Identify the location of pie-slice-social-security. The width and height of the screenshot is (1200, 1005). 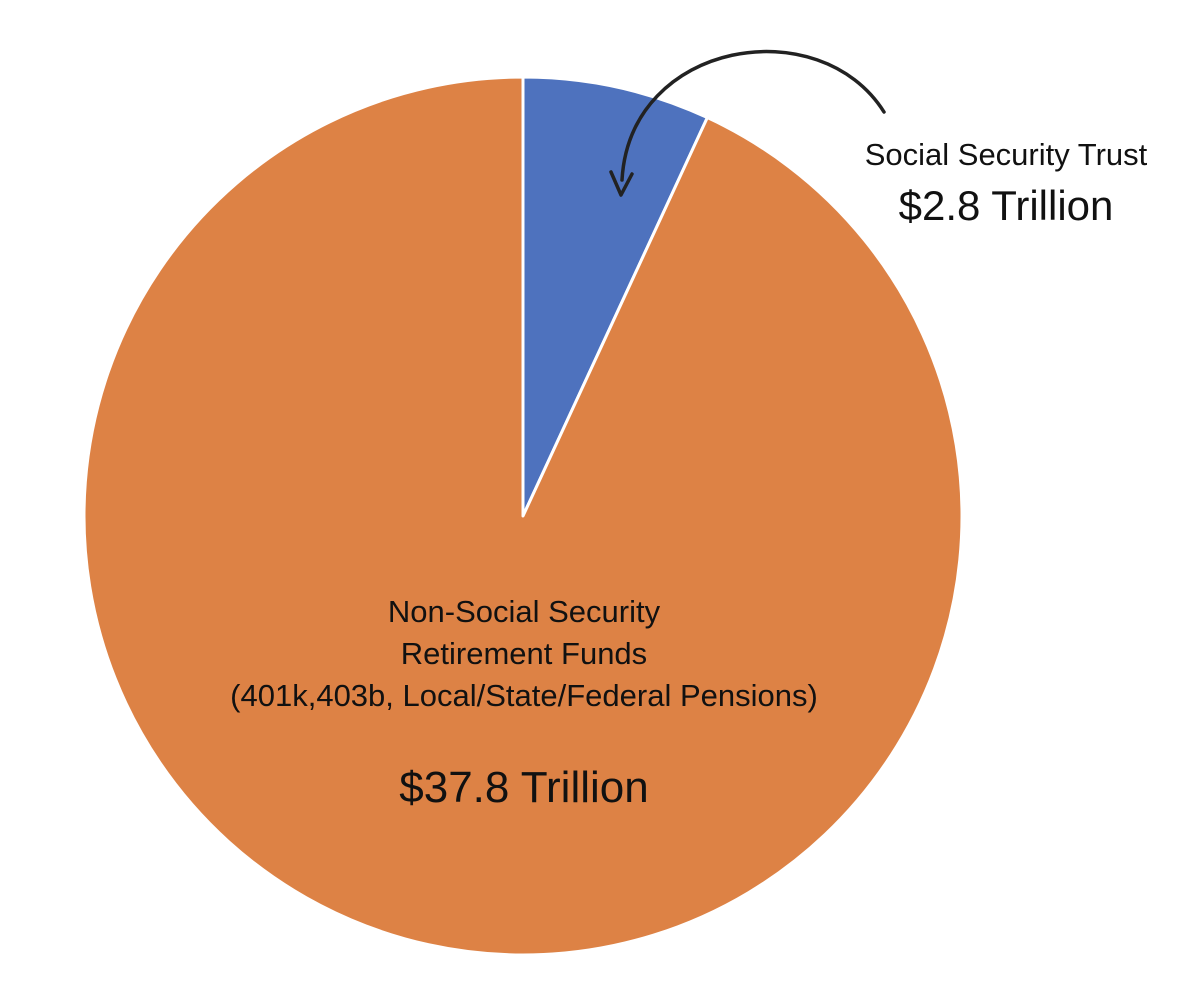
(615, 296).